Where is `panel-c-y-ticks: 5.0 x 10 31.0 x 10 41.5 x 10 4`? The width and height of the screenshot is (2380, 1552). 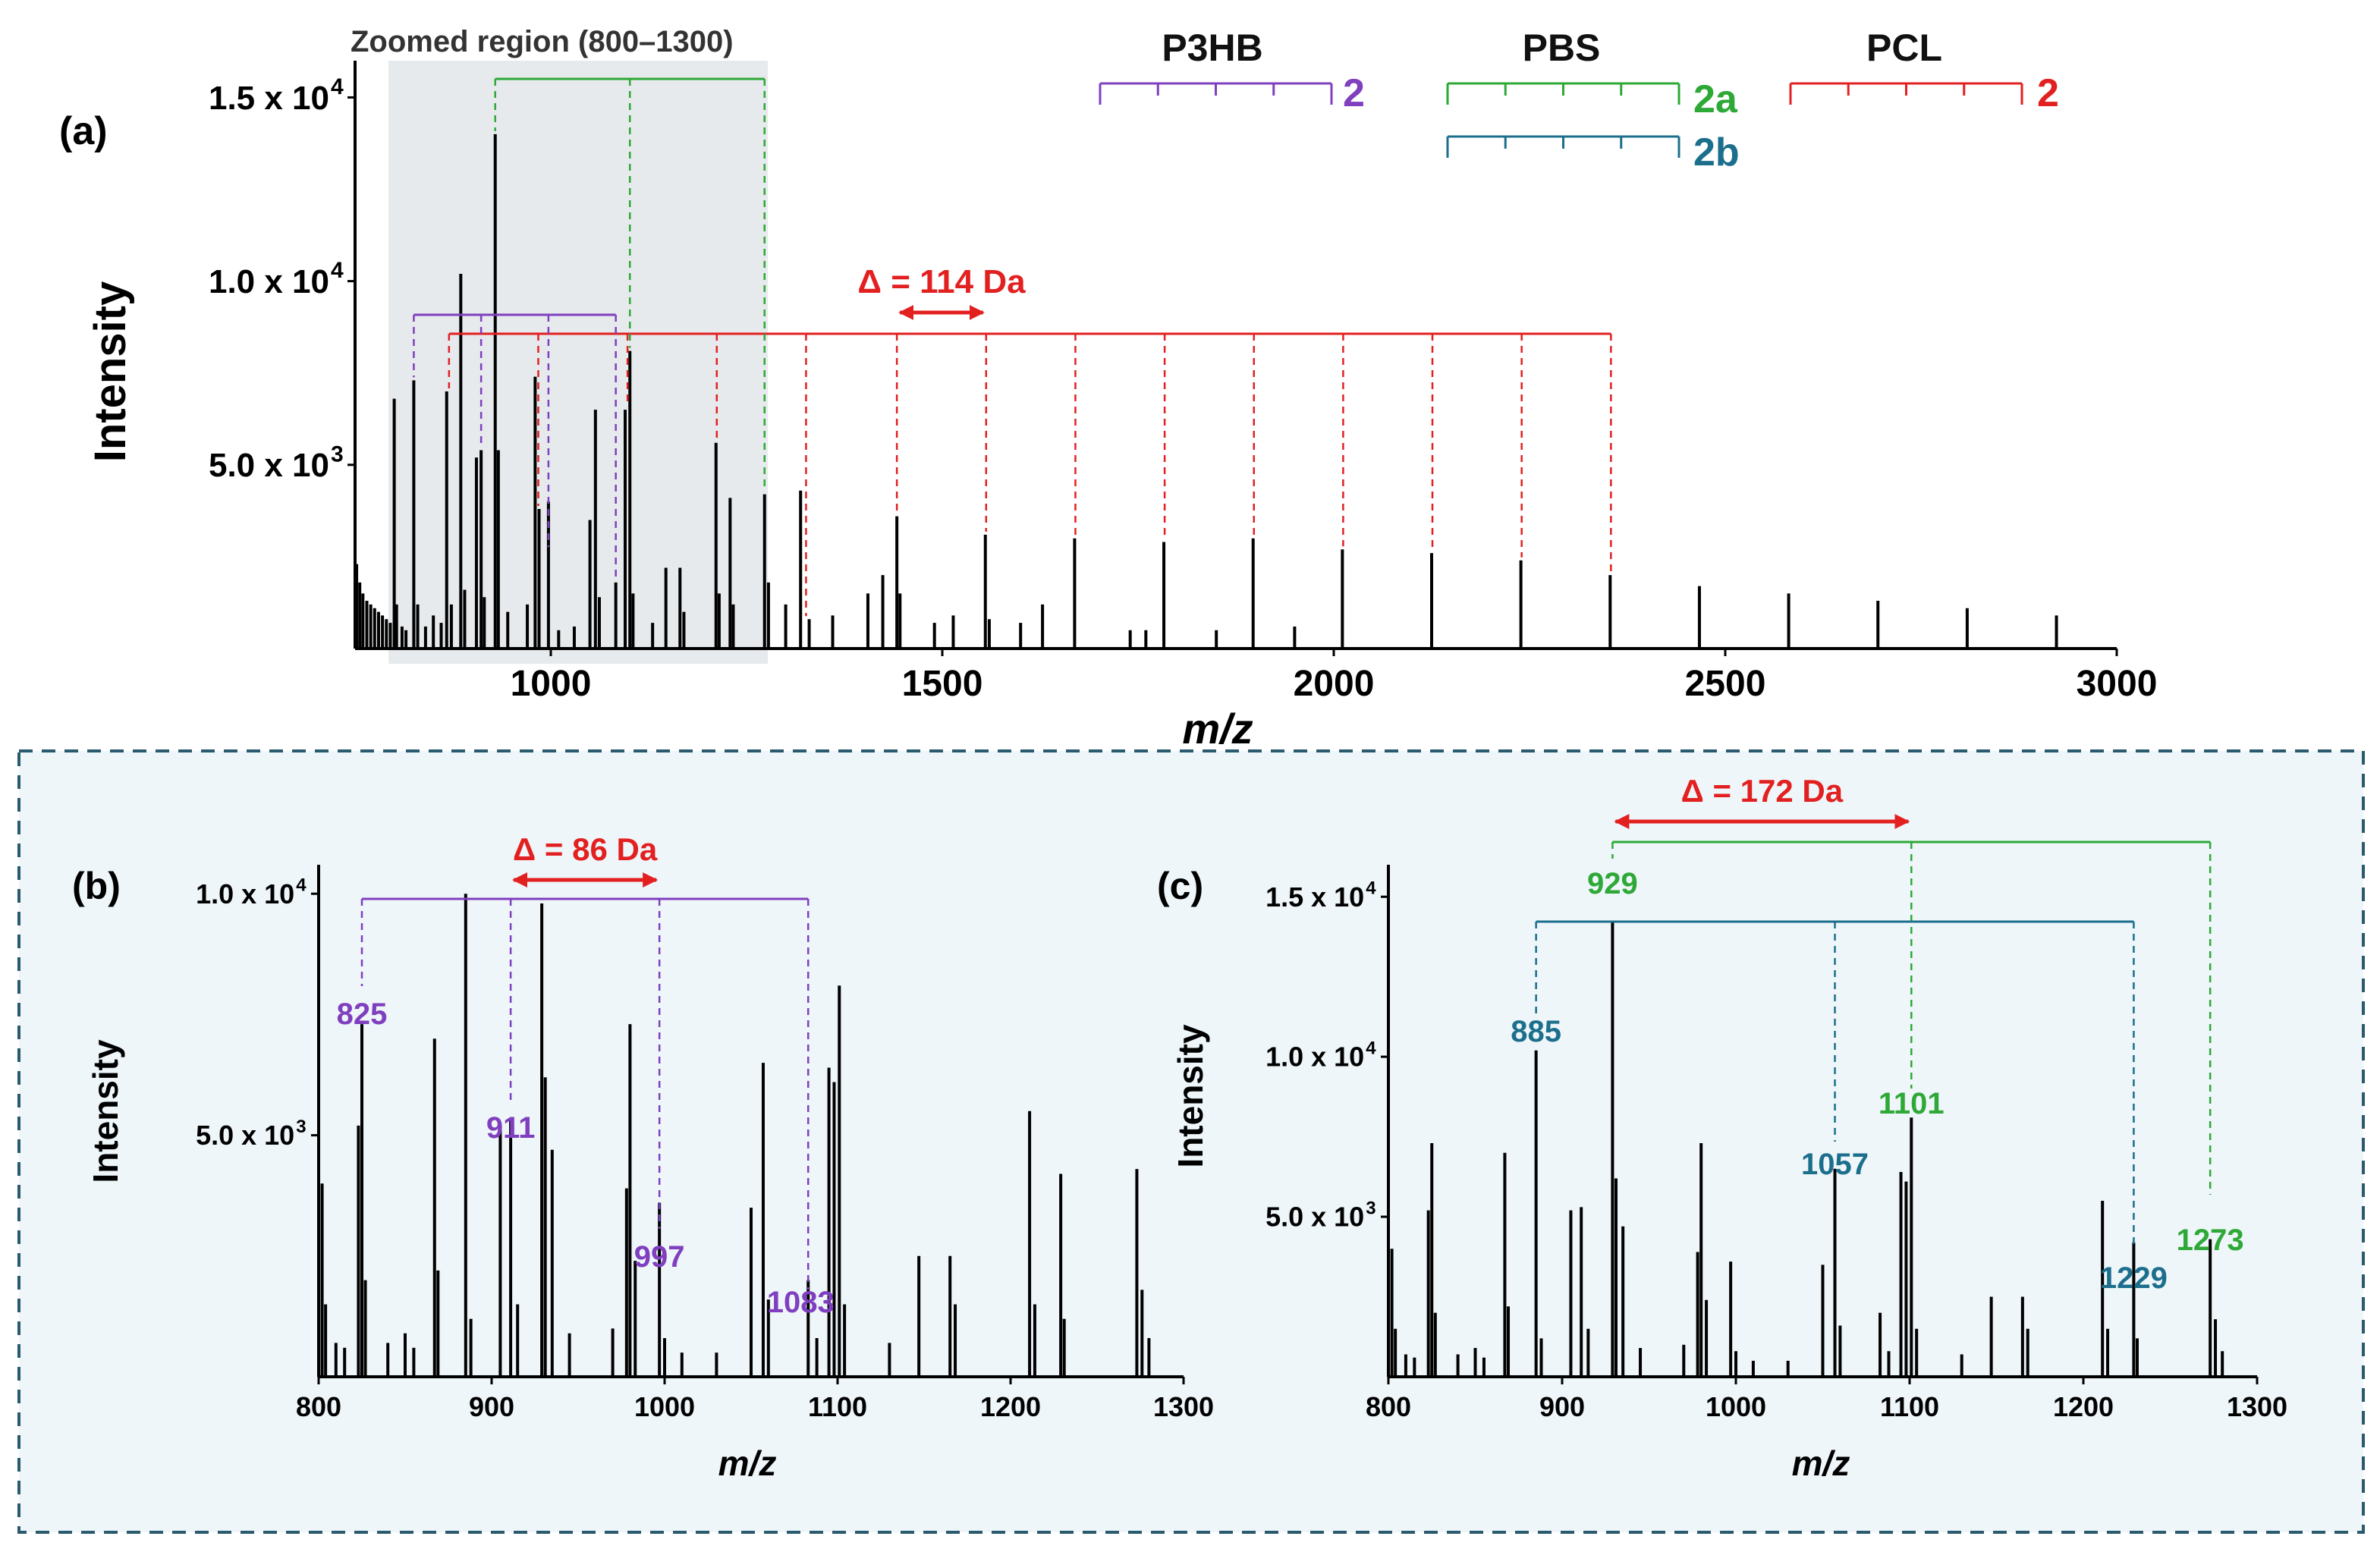 panel-c-y-ticks: 5.0 x 10 31.0 x 10 41.5 x 10 4 is located at coordinates (1326, 1055).